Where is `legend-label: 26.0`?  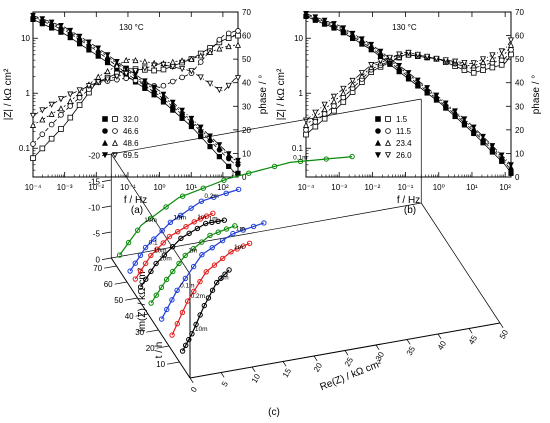 legend-label: 26.0 is located at coordinates (404, 155).